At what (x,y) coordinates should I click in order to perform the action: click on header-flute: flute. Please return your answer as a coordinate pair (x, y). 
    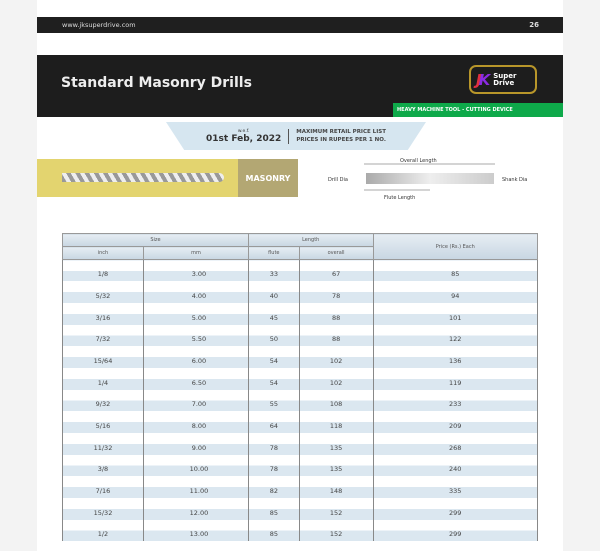
    Looking at the image, I should click on (273, 253).